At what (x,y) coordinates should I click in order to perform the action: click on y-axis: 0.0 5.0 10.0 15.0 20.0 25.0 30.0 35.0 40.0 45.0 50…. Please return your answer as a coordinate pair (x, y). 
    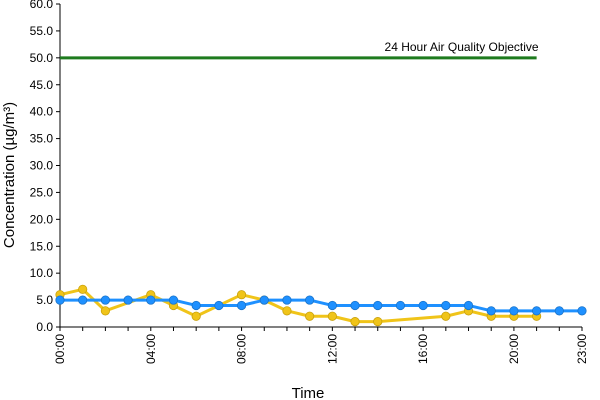
    Looking at the image, I should click on (45, 167).